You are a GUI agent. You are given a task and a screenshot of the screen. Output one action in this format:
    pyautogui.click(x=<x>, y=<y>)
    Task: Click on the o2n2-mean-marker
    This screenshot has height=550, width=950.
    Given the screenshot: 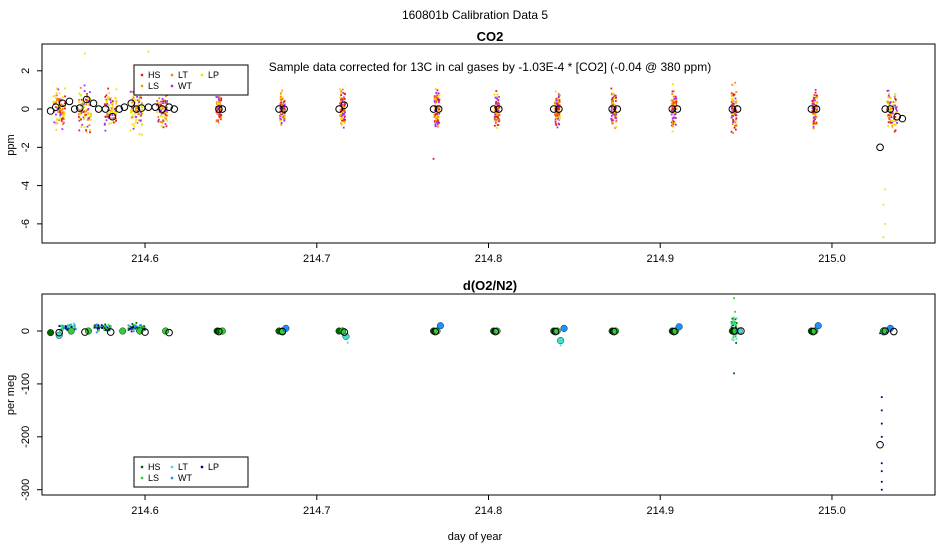 What is the action you would take?
    pyautogui.click(x=282, y=331)
    